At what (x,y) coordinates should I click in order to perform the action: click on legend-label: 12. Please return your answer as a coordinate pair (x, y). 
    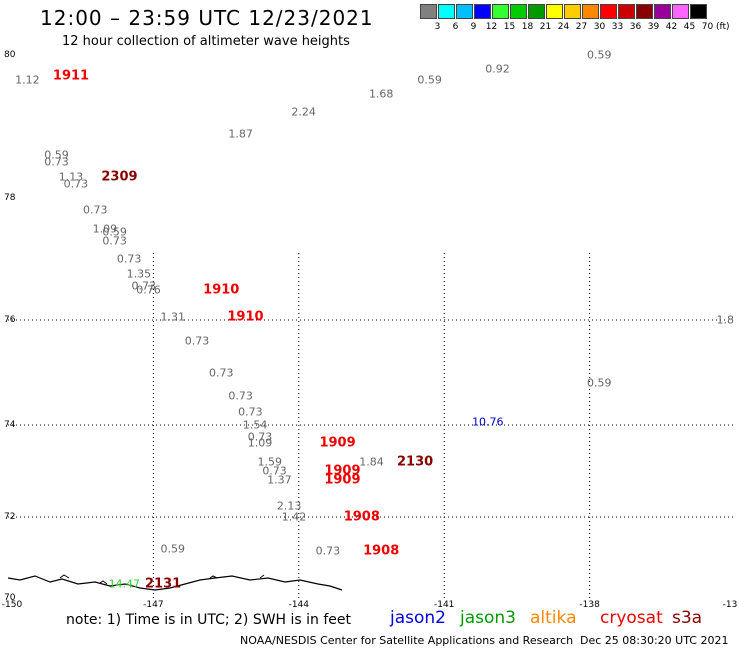
    Looking at the image, I should click on (491, 27).